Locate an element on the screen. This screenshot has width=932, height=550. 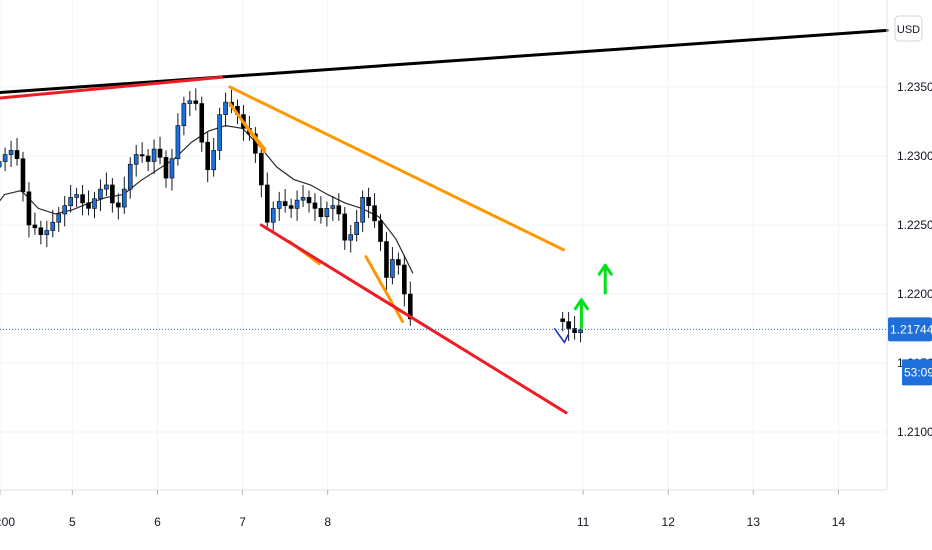
time-tick-label: 8 is located at coordinates (327, 522).